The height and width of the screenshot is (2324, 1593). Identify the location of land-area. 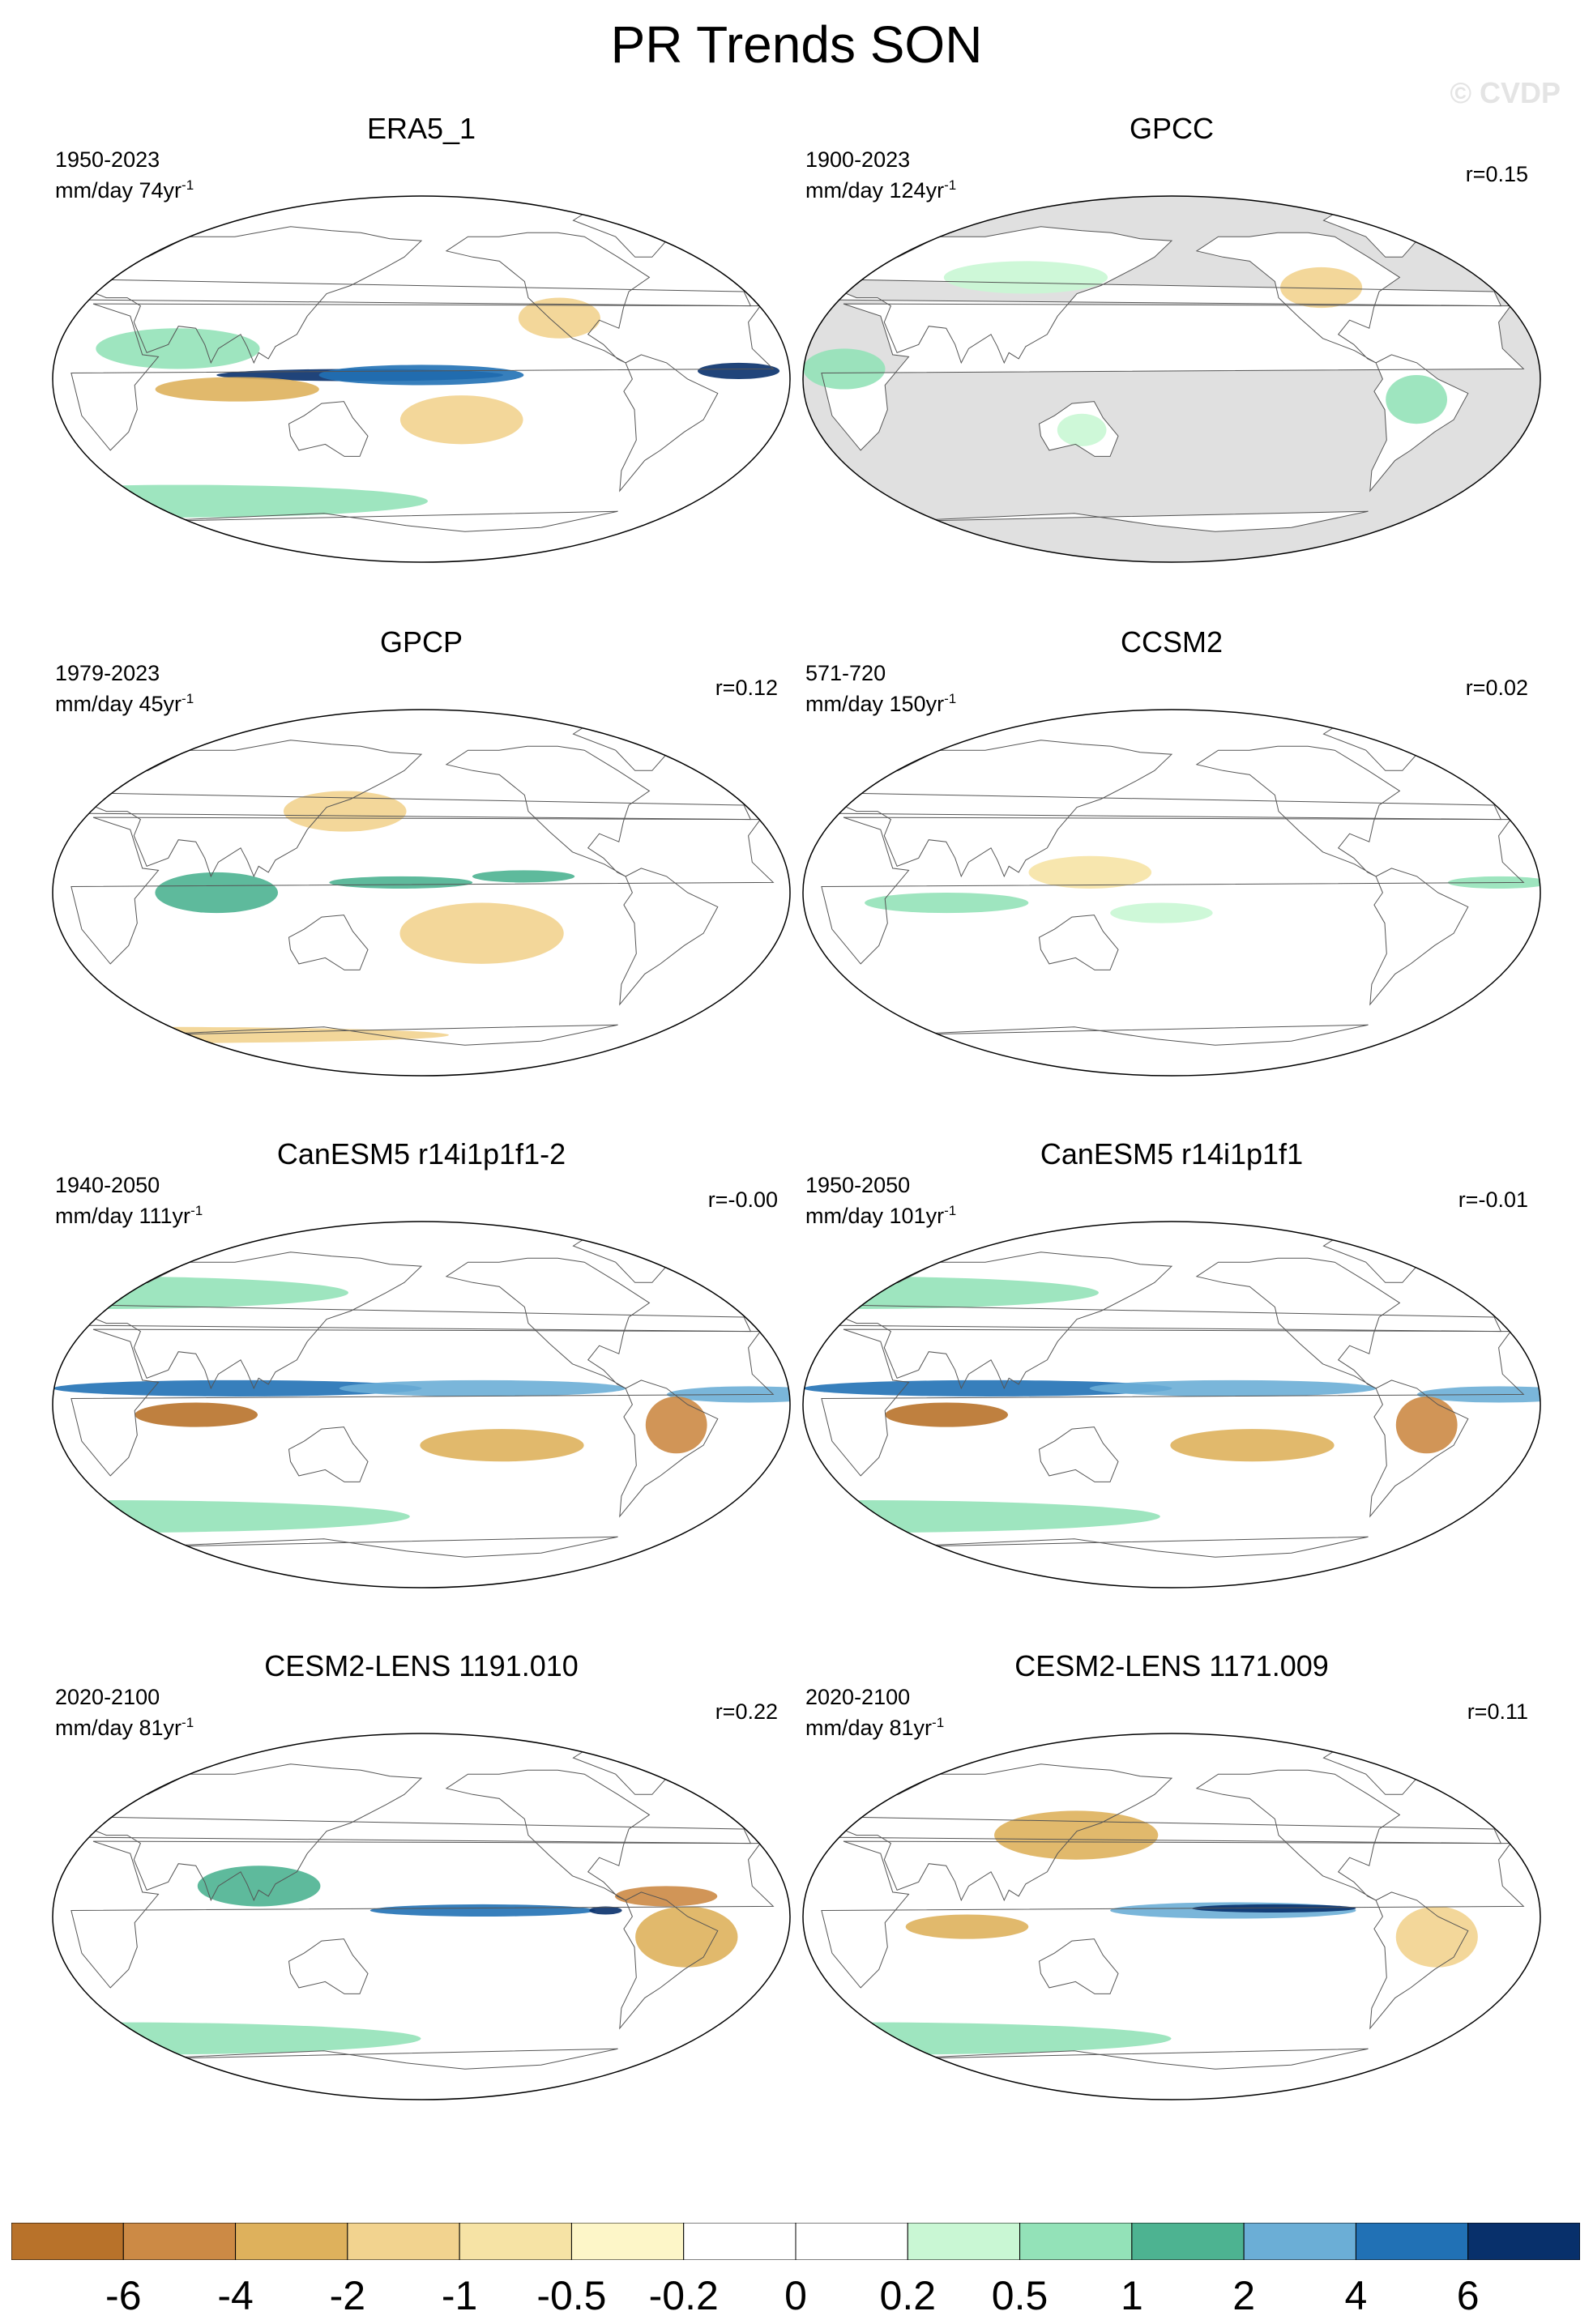
(1163, 294).